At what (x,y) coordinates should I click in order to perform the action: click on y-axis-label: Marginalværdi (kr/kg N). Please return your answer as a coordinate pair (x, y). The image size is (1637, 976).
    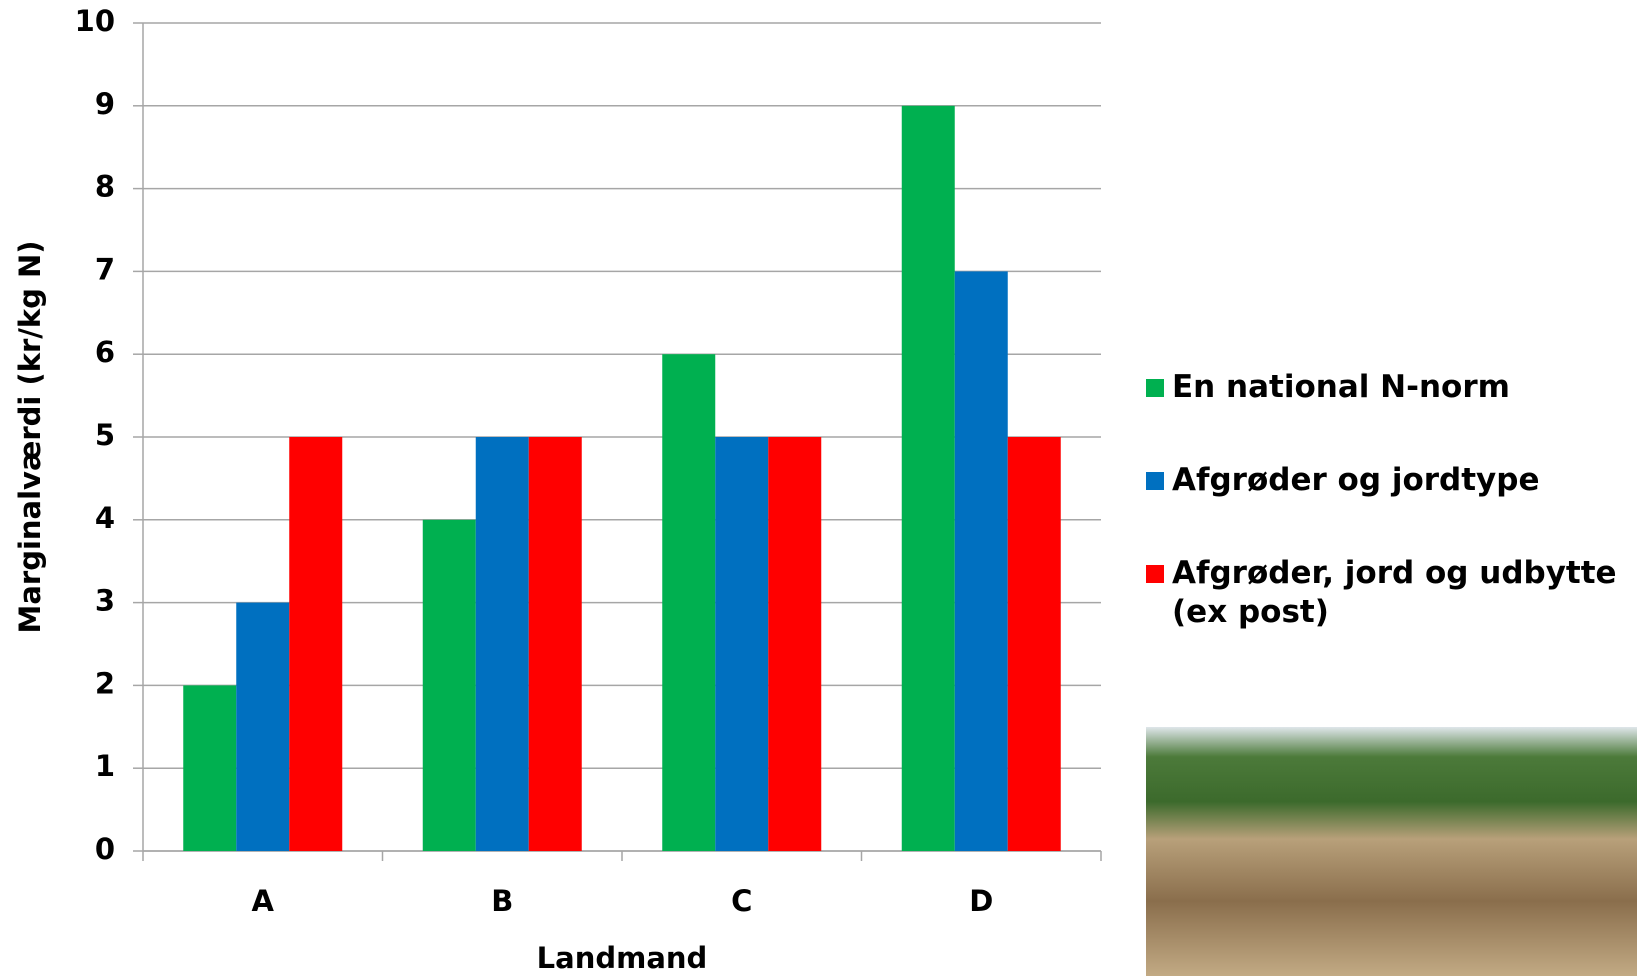
    Looking at the image, I should click on (30, 436).